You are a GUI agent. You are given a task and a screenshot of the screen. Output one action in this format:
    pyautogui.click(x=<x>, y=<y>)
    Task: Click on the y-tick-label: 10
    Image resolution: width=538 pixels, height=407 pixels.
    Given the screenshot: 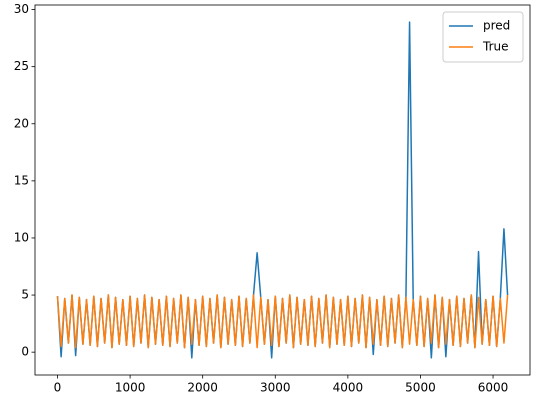 What is the action you would take?
    pyautogui.click(x=21, y=237)
    